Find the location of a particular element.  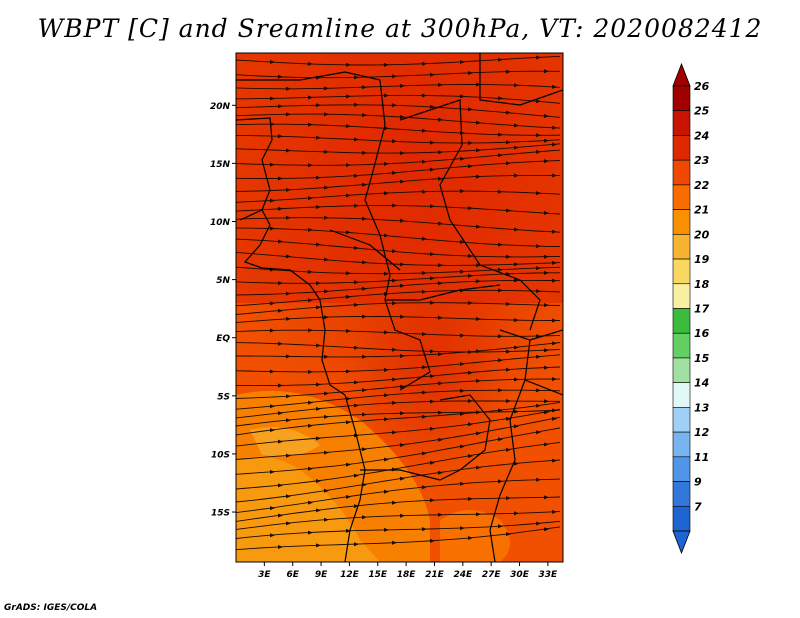

lat-label: 10S is located at coordinates (220, 455).